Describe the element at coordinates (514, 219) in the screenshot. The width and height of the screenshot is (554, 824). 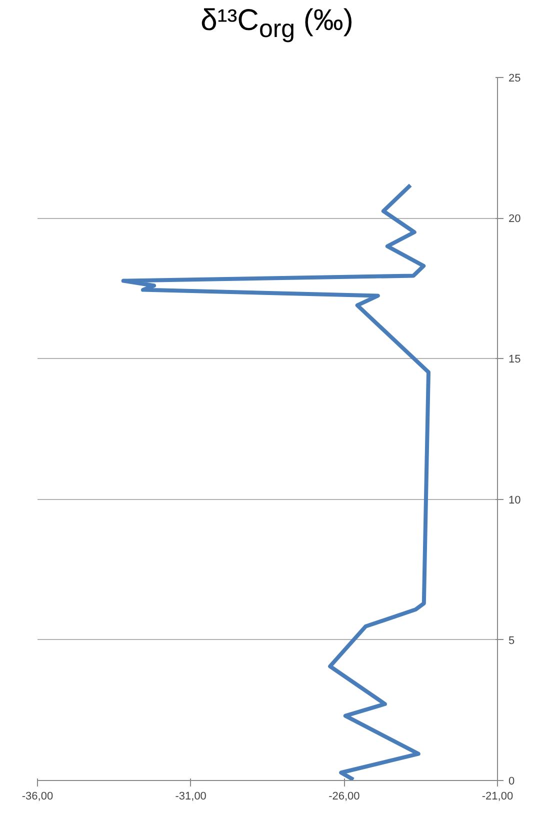
I see `y-tick-label: 20` at that location.